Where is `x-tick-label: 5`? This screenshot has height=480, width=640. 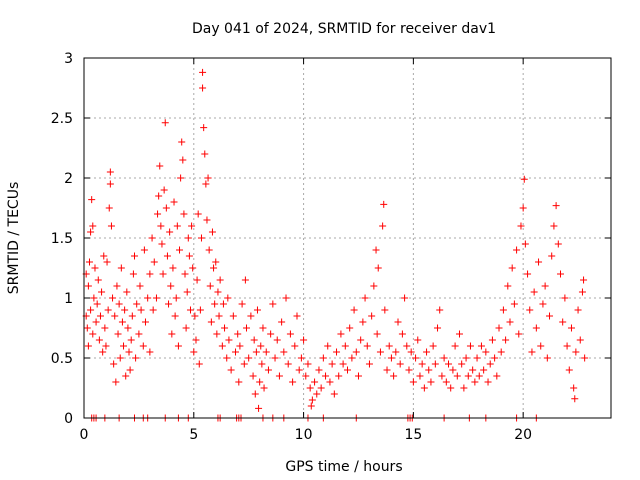
x-tick-label: 5 is located at coordinates (193, 435).